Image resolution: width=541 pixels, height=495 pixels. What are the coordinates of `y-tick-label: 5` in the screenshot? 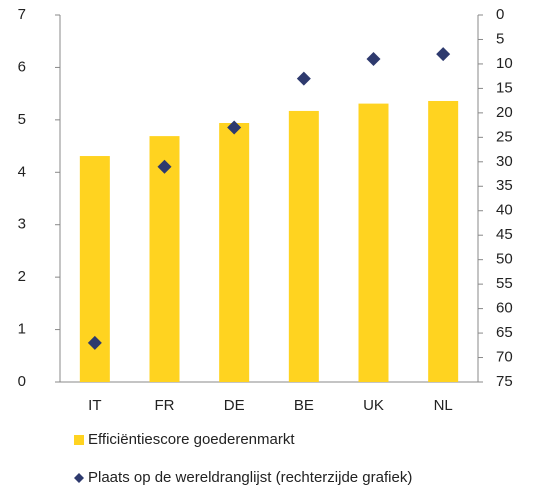 It's located at (22, 119).